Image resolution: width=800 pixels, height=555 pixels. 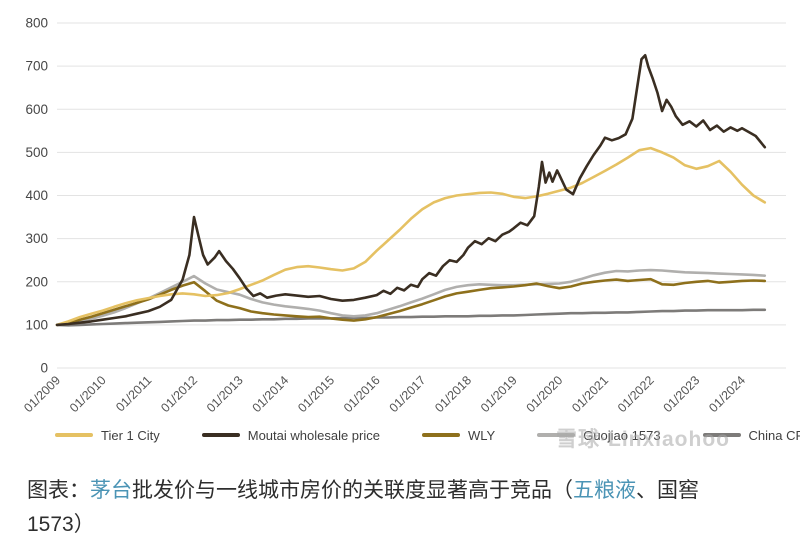 What do you see at coordinates (363, 507) in the screenshot?
I see `caption-suffix: 、国窖1573）` at bounding box center [363, 507].